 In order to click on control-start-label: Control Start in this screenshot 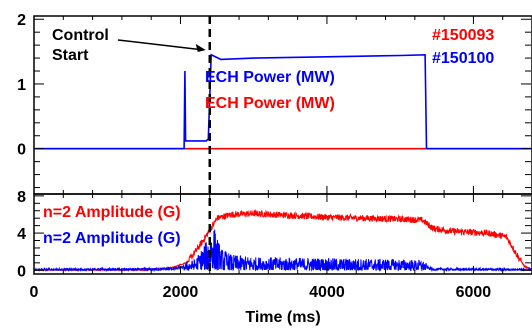, I will do `click(80, 45)`.